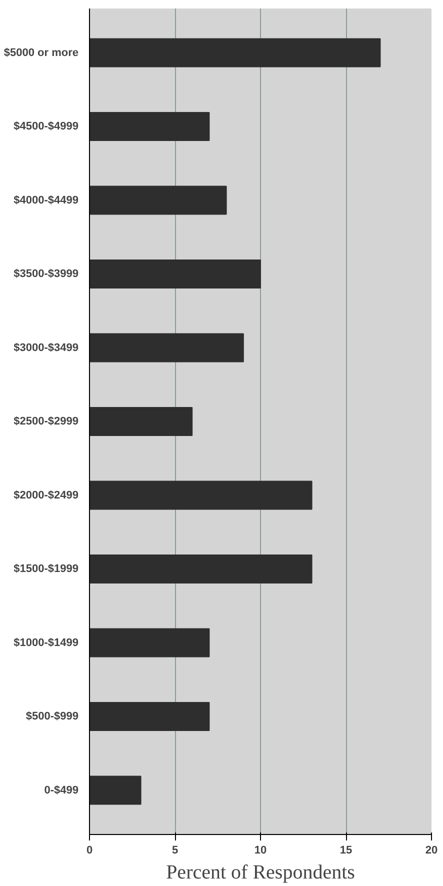 The width and height of the screenshot is (443, 886). I want to click on y-tick-label: $4000-$4499, so click(46, 200).